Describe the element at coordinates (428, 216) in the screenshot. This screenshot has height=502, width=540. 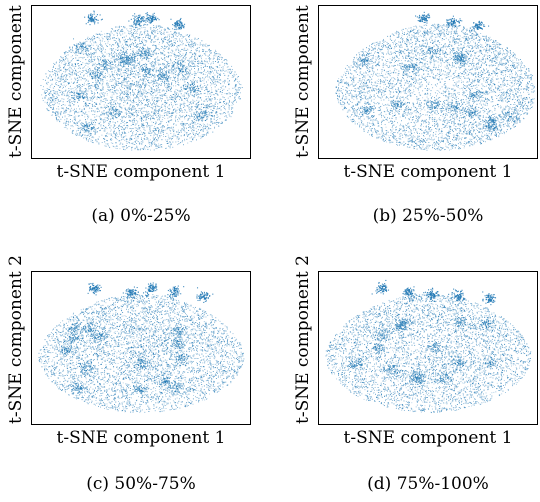
I see `subfigure-caption: (b) 25%-50%` at that location.